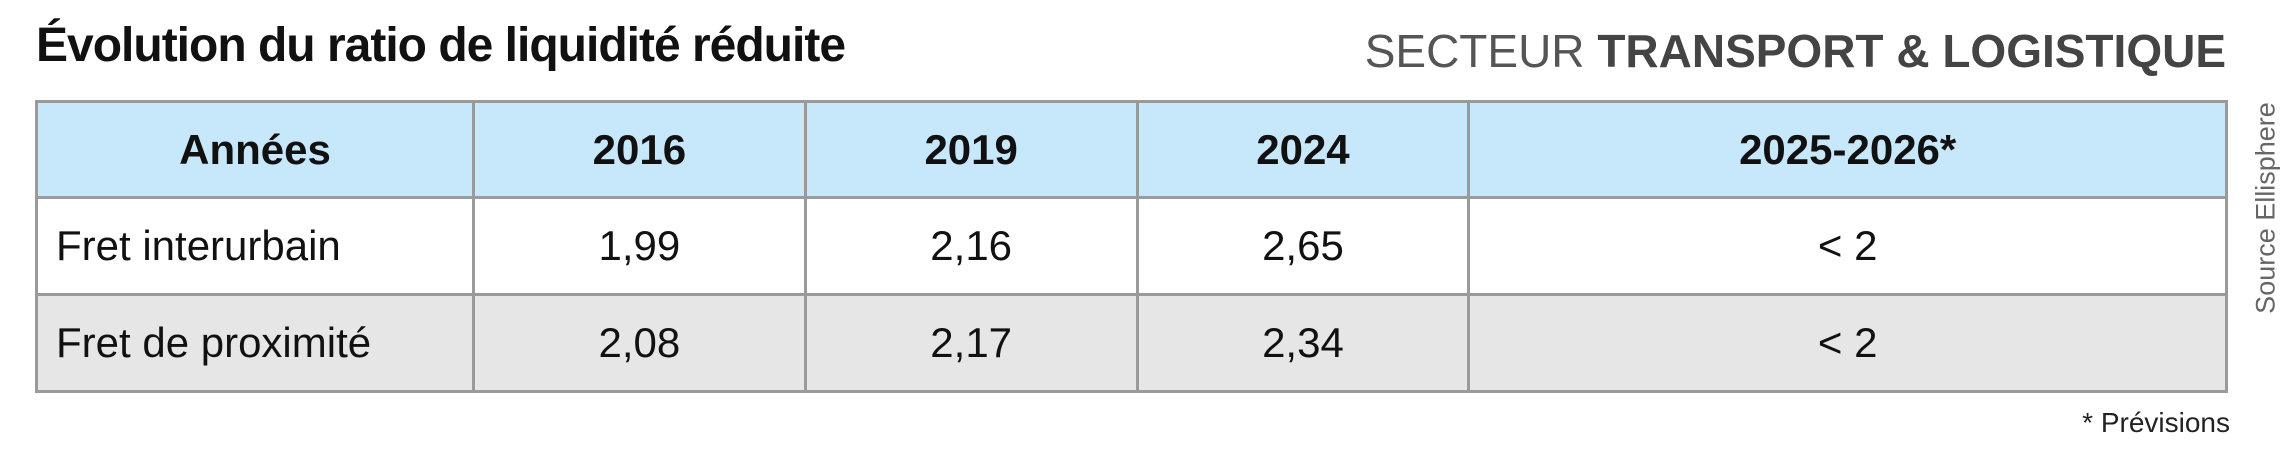 Image resolution: width=2288 pixels, height=461 pixels. I want to click on subtitle: SECTEUR TRANSPORT & LOGISTIQUE, so click(1795, 51).